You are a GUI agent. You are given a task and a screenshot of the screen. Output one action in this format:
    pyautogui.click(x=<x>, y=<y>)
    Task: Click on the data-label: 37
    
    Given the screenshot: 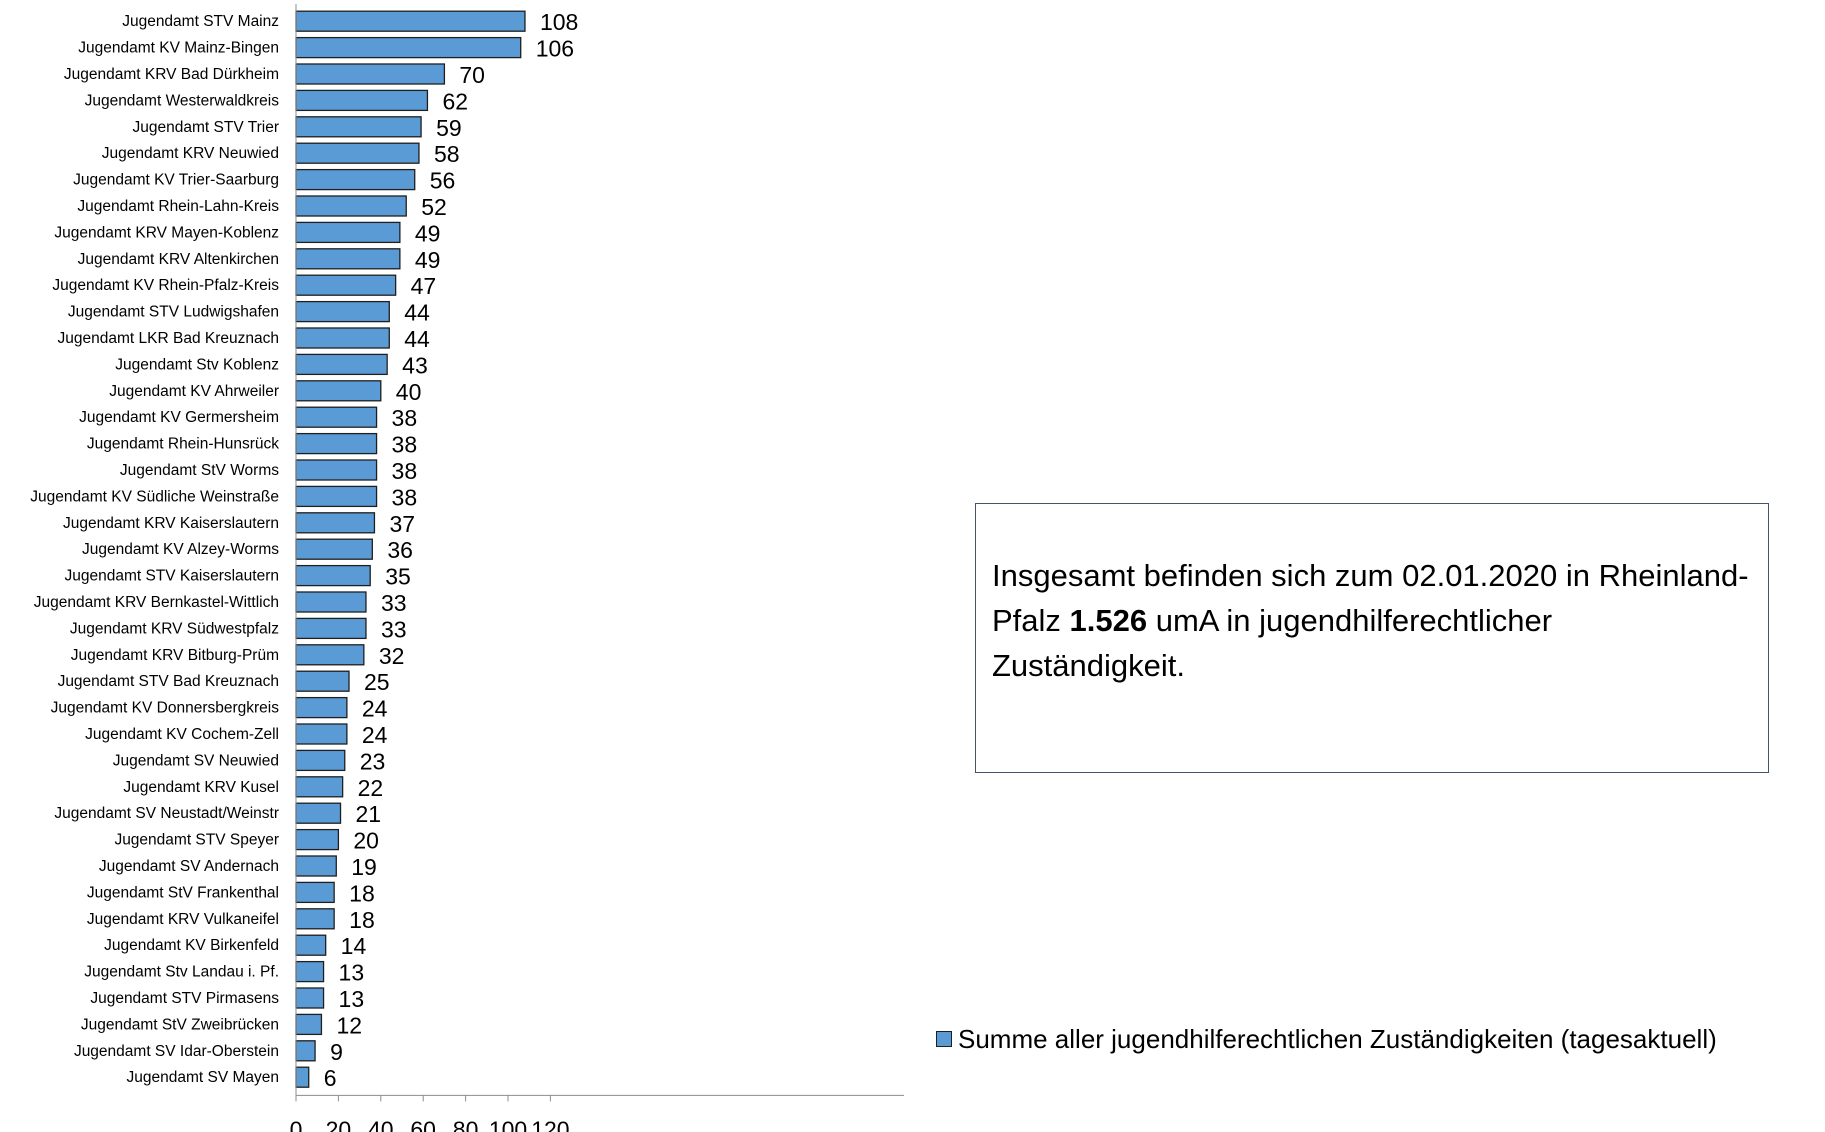 What is the action you would take?
    pyautogui.click(x=402, y=524)
    